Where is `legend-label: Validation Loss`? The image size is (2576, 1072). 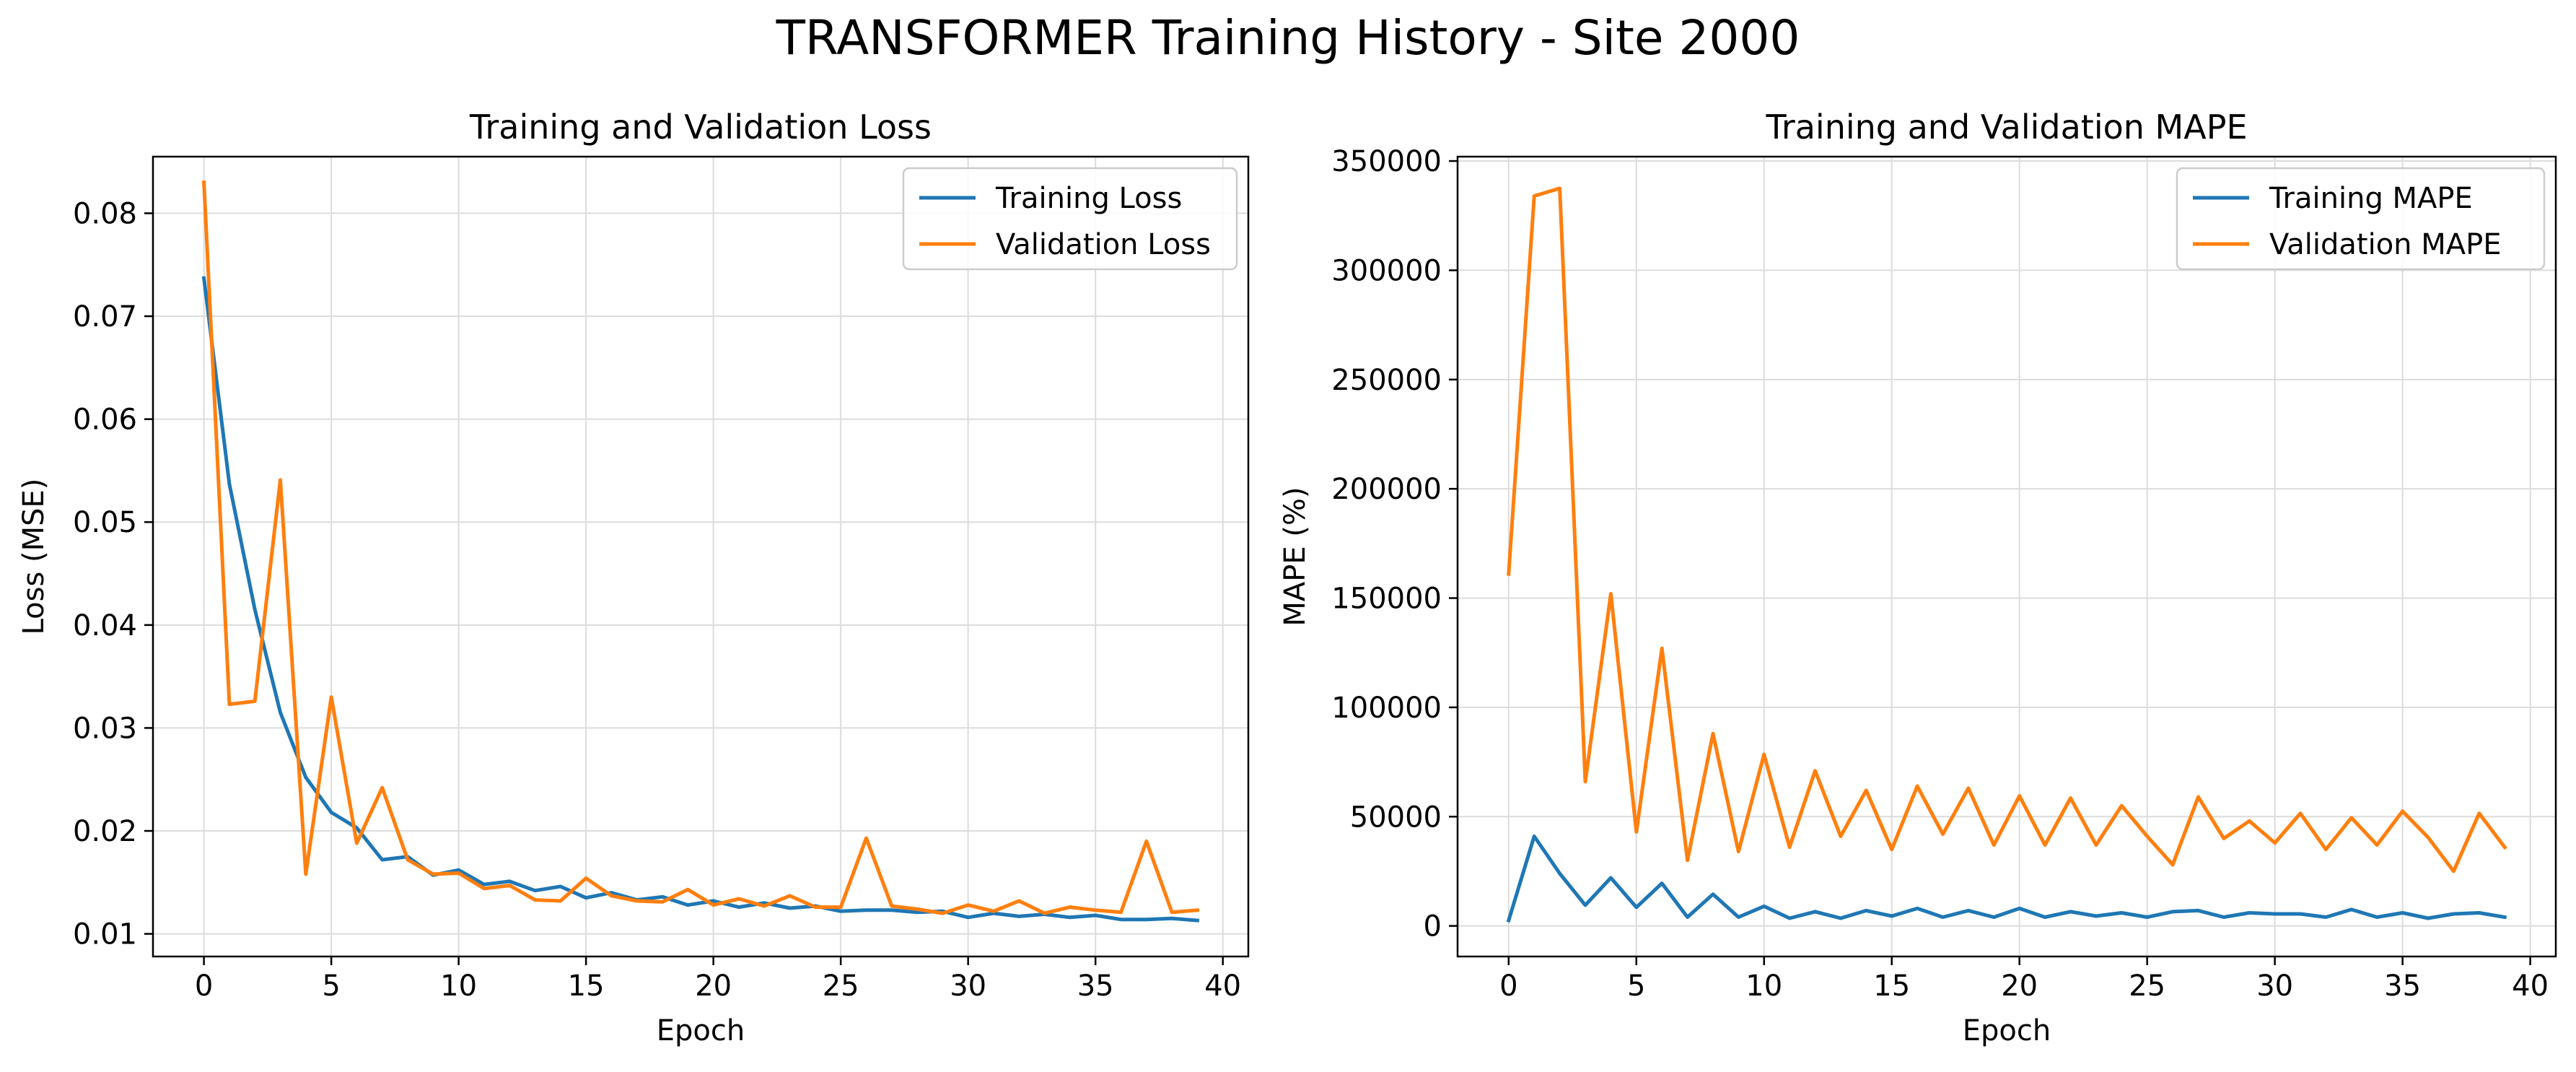 legend-label: Validation Loss is located at coordinates (1103, 244).